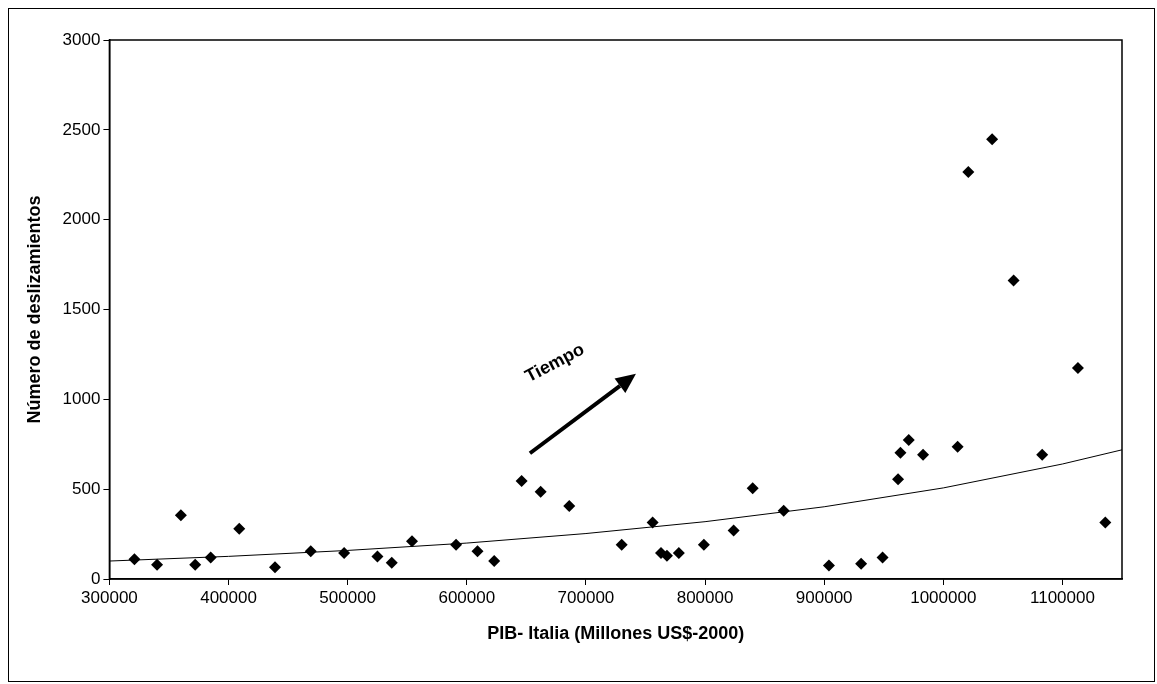 Image resolution: width=1157 pixels, height=684 pixels. What do you see at coordinates (86, 488) in the screenshot?
I see `y-tick-label: 500` at bounding box center [86, 488].